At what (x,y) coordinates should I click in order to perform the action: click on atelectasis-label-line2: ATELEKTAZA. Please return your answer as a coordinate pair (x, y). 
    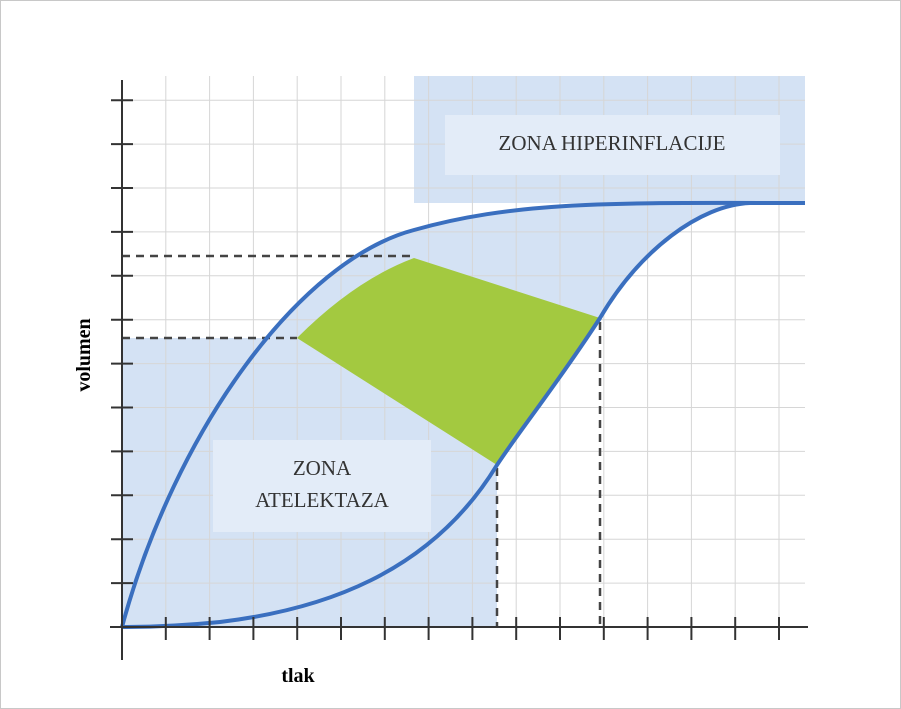
    Looking at the image, I should click on (322, 500).